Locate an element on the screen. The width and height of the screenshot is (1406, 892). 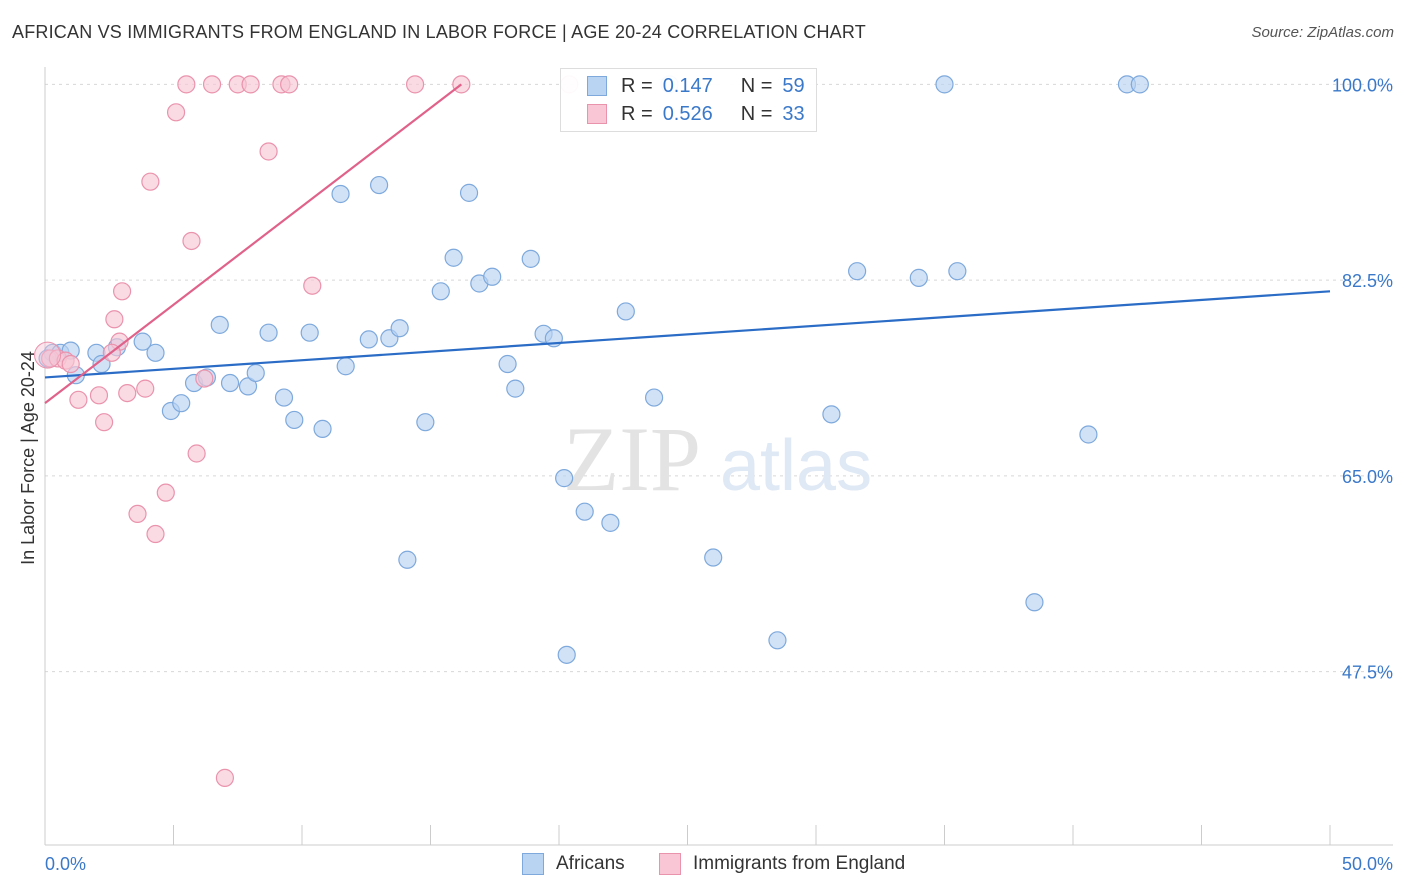
stats-legend: R = 0.147 N = 59 R = 0.526 N = 33 is located at coordinates (688, 100).